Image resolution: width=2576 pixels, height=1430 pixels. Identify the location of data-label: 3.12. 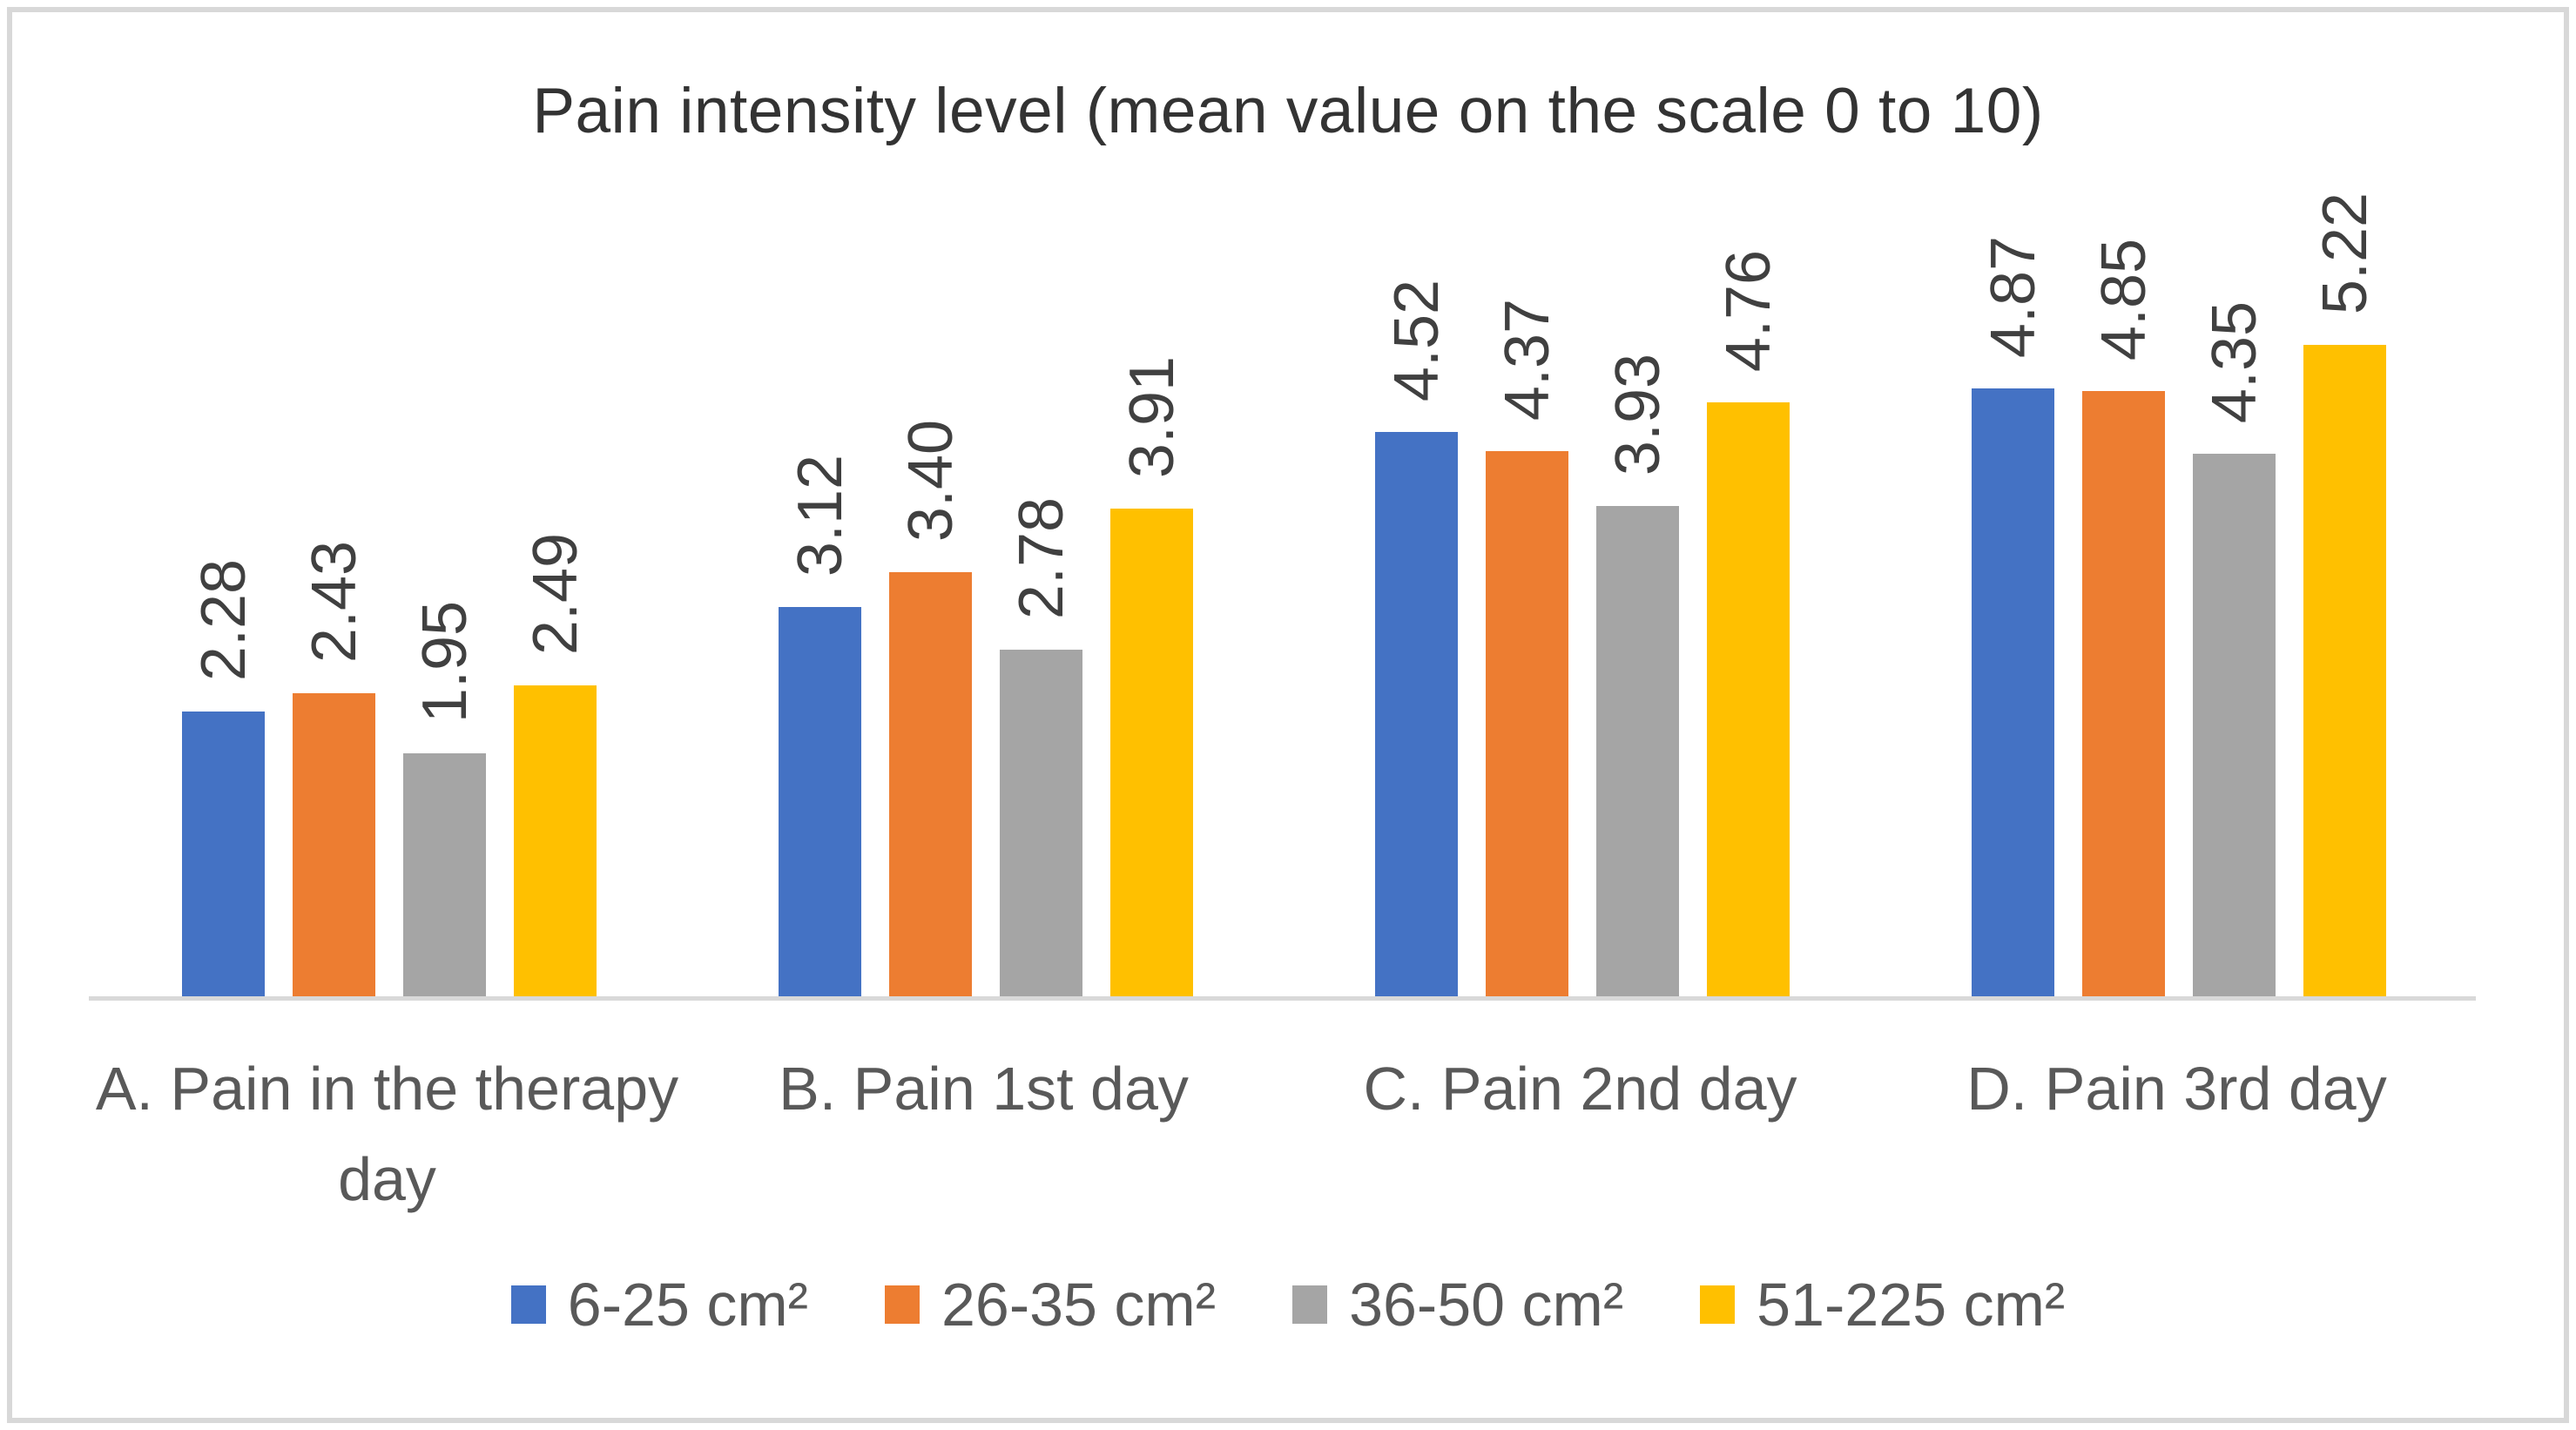
(820, 515).